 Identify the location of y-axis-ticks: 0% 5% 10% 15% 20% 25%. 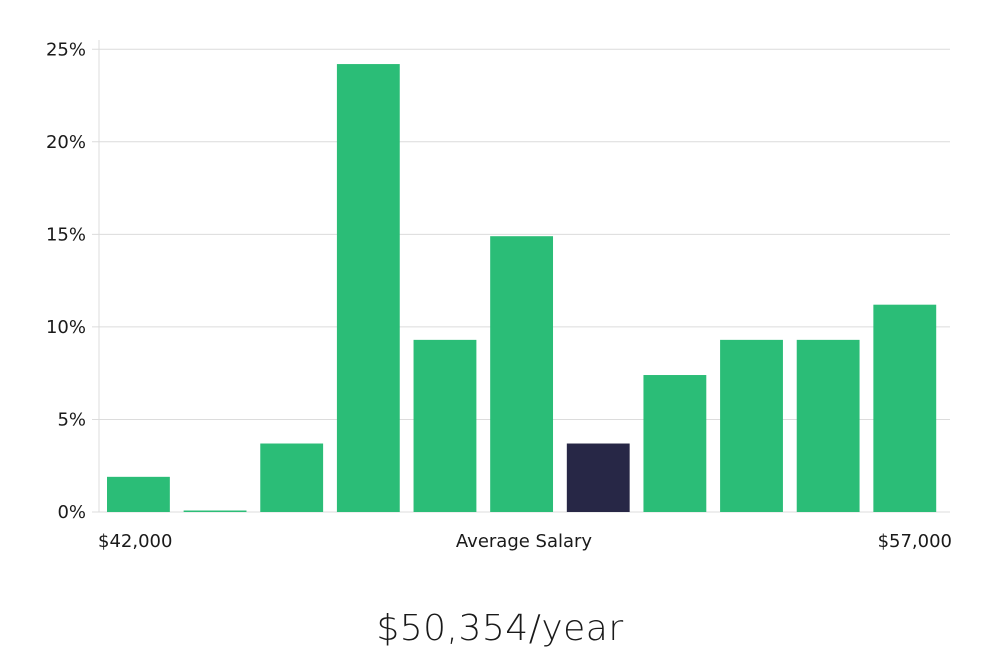
(66, 281).